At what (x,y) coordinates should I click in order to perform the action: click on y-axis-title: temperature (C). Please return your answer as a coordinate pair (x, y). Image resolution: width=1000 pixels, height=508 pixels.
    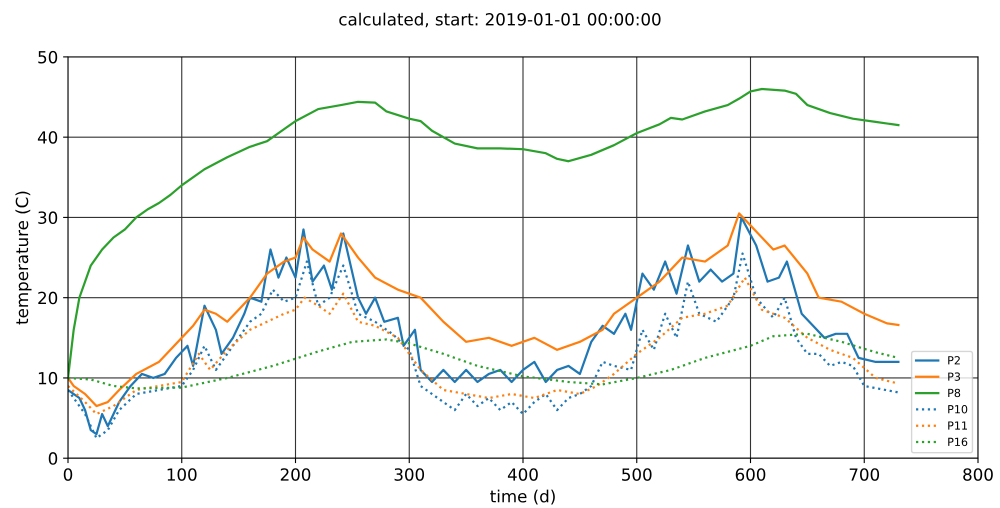
    Looking at the image, I should click on (23, 258).